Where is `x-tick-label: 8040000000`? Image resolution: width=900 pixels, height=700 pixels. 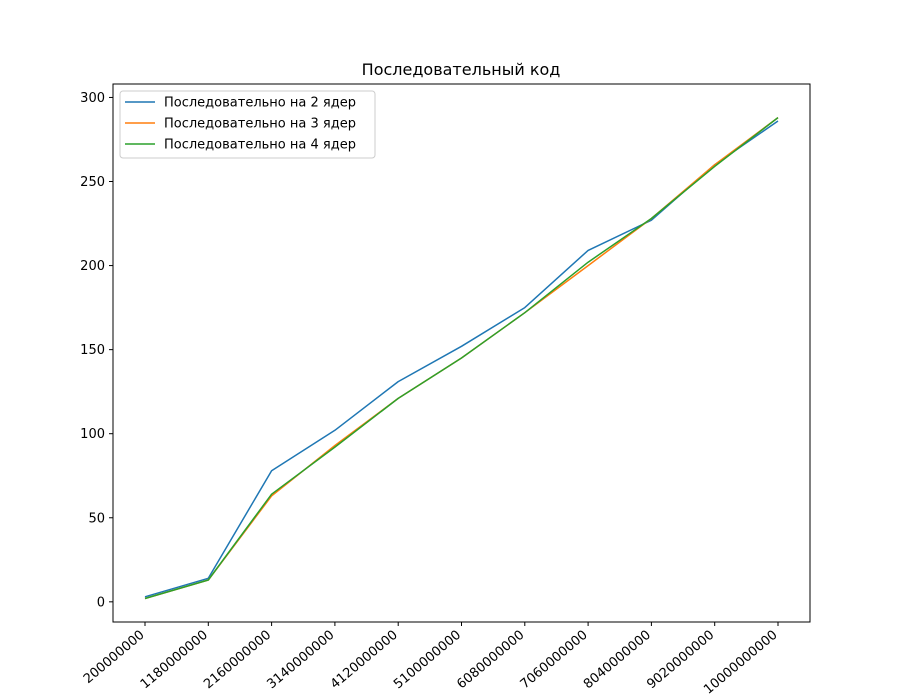
x-tick-label: 8040000000 is located at coordinates (617, 660).